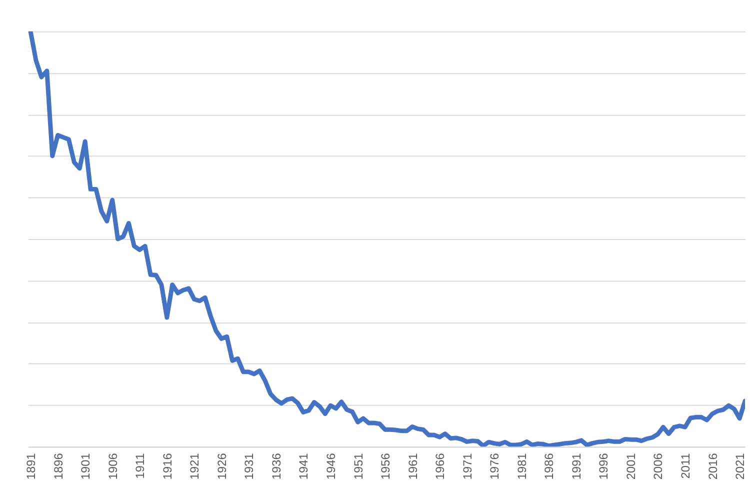 The width and height of the screenshot is (750, 500). What do you see at coordinates (276, 466) in the screenshot?
I see `x-tick-label: 1936` at bounding box center [276, 466].